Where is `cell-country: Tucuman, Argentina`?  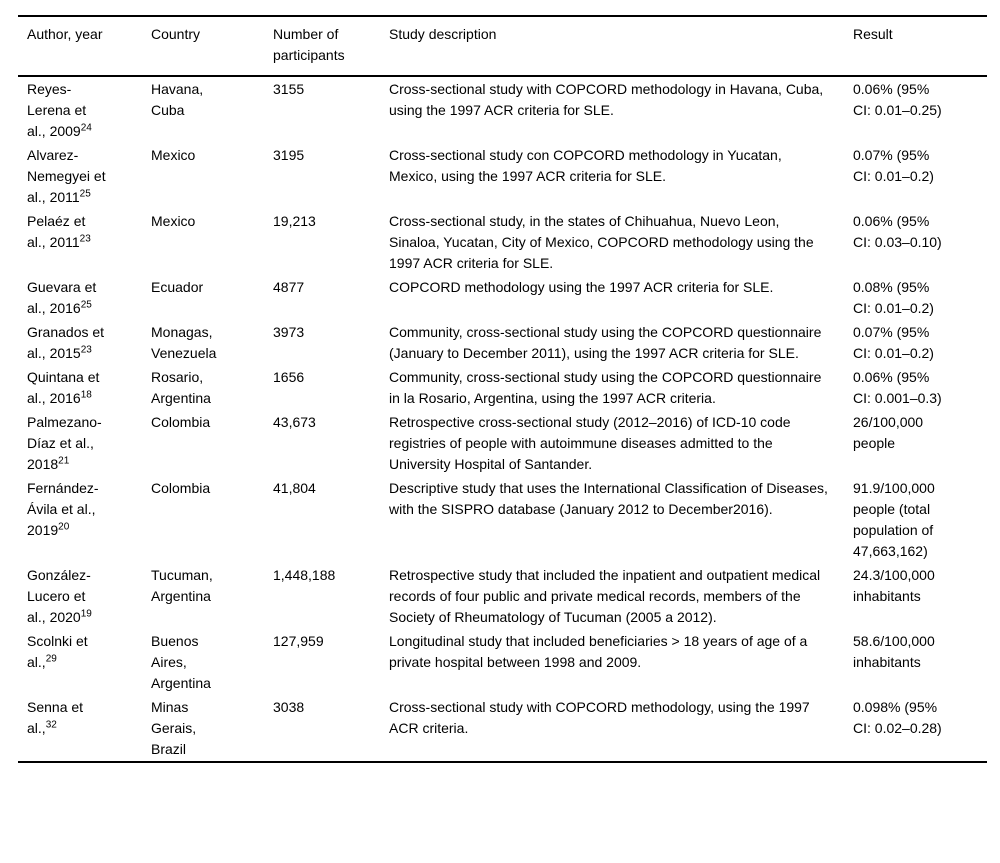 cell-country: Tucuman, Argentina is located at coordinates (182, 585).